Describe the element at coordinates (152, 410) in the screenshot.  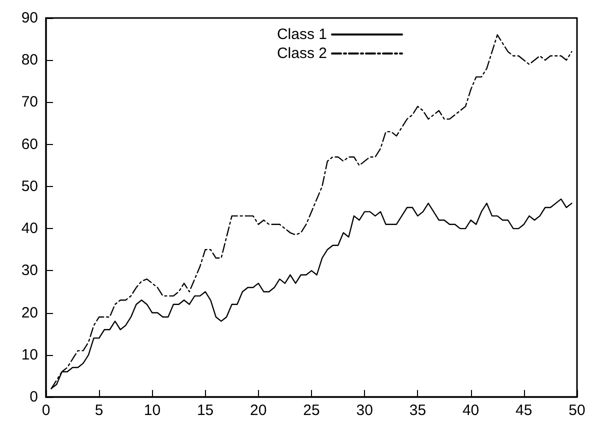
I see `x-tick-label: 10` at that location.